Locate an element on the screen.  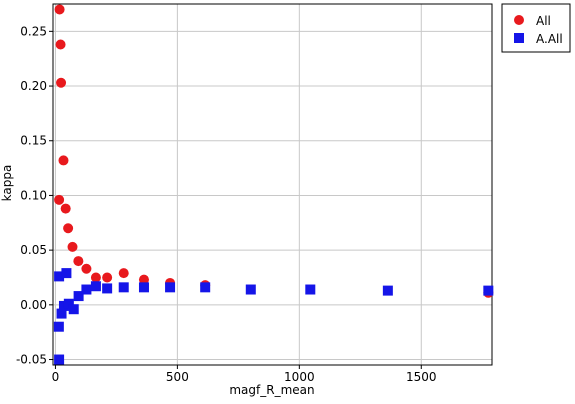
legend: All A.All is located at coordinates (536, 28).